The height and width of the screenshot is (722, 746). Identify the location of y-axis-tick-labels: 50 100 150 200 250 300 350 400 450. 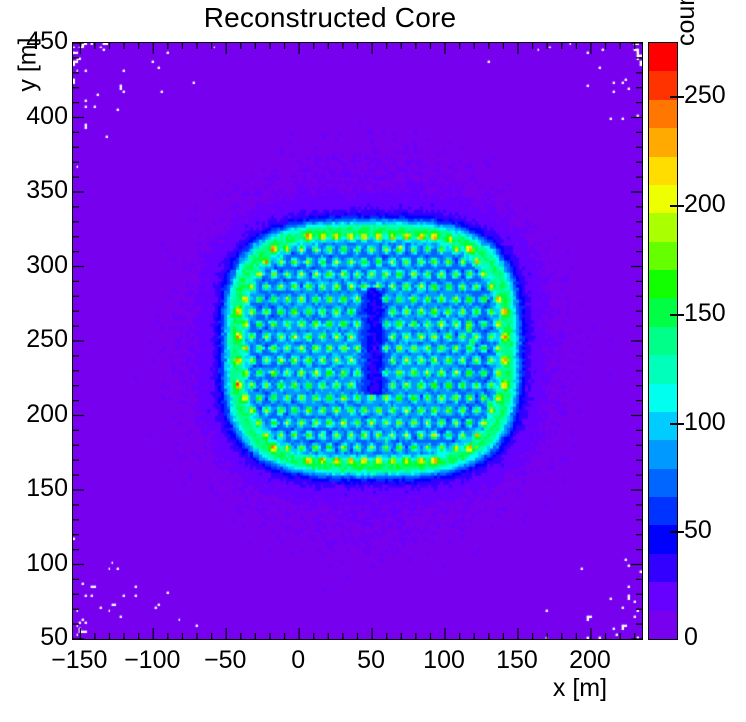
(34, 361).